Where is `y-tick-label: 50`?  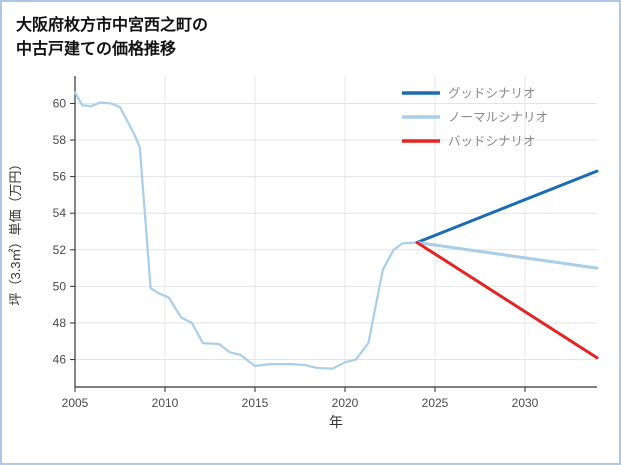 y-tick-label: 50 is located at coordinates (60, 286).